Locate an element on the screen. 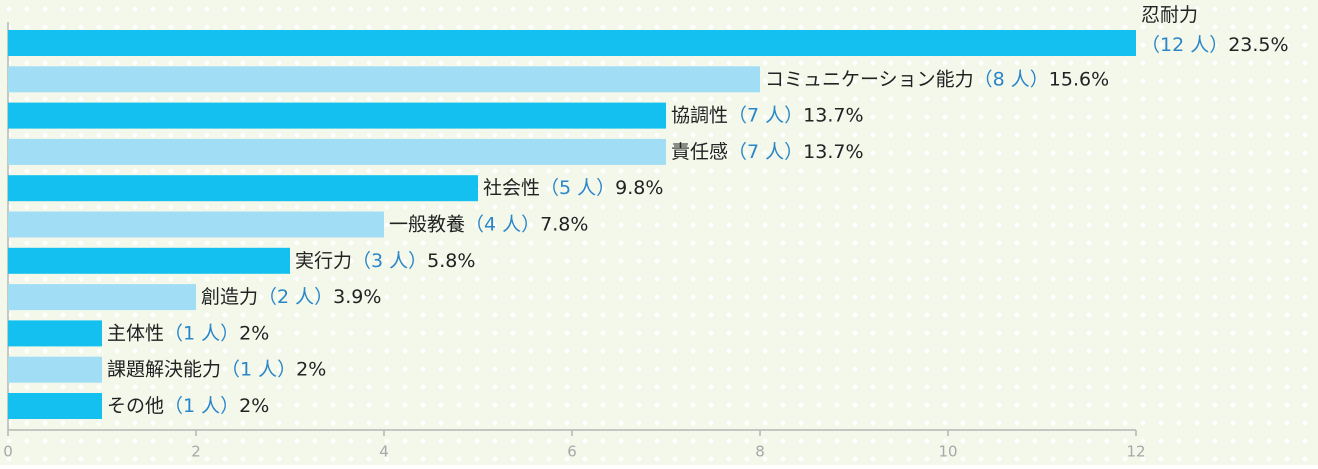 Image resolution: width=1318 pixels, height=469 pixels. category-label: 課題解決能力 is located at coordinates (164, 369).